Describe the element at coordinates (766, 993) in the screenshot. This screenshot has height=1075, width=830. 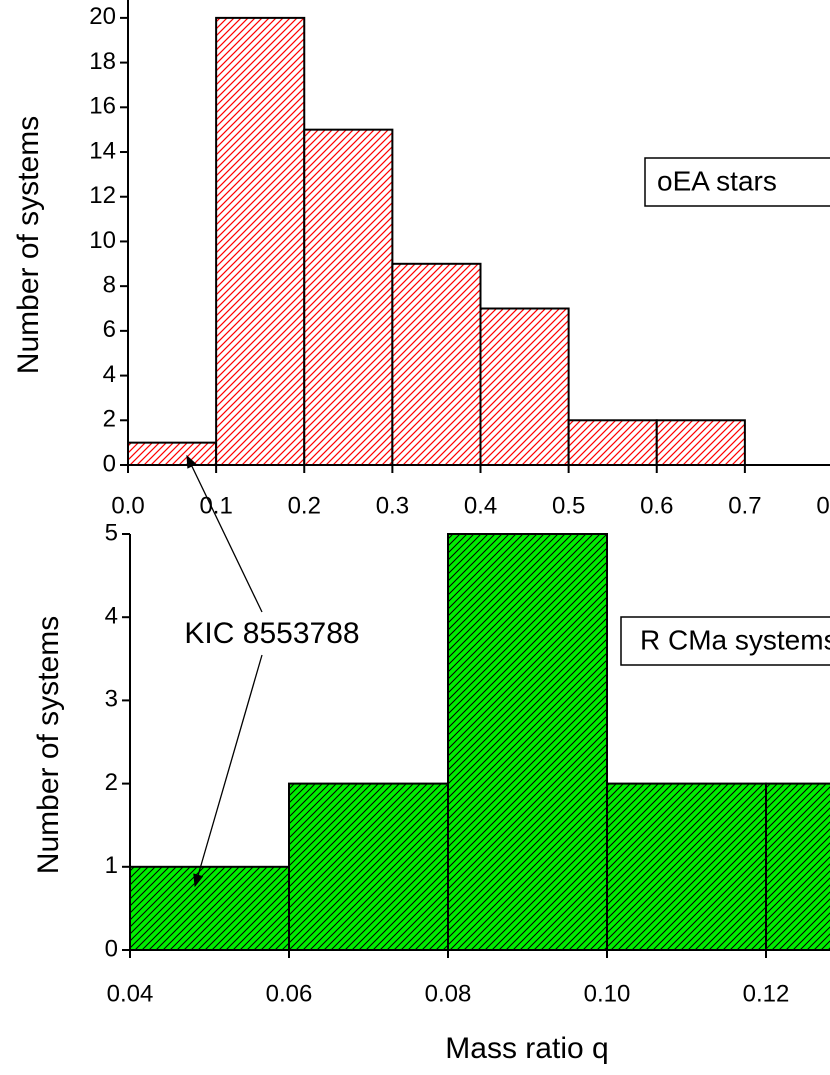
I see `x-tick-label: 0.12` at that location.